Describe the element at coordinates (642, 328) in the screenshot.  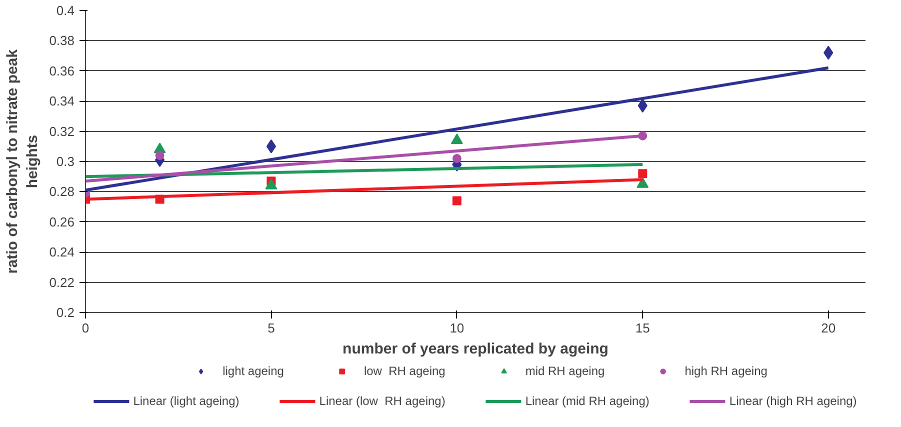
I see `x-tick-label: 15` at that location.